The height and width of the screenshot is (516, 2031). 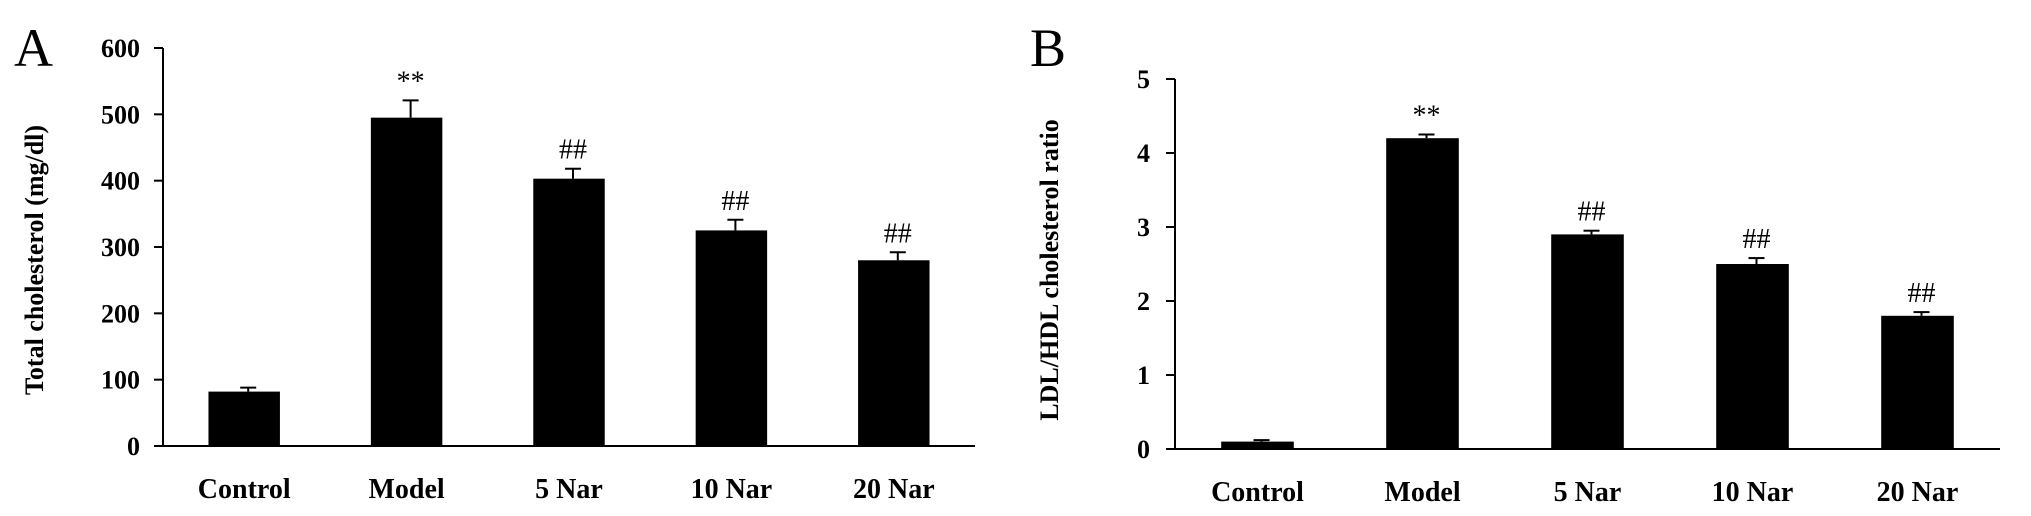 What do you see at coordinates (569, 489) in the screenshot?
I see `x-tick-label-a: 5 Nar` at bounding box center [569, 489].